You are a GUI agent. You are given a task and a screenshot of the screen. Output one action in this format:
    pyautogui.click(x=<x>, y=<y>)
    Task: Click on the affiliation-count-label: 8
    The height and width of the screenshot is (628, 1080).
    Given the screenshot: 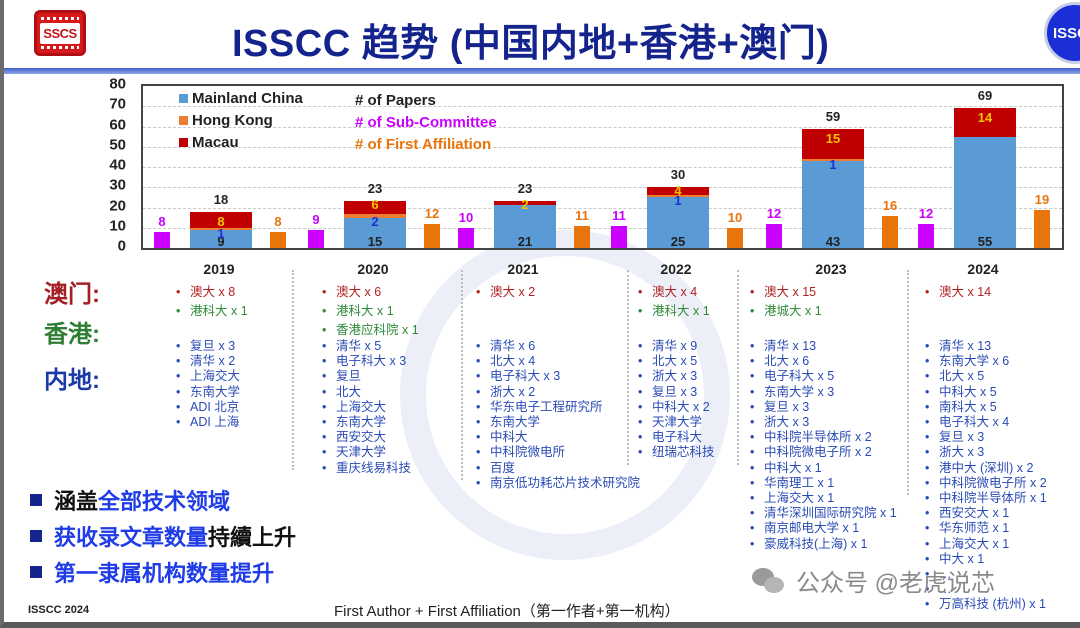 What is the action you would take?
    pyautogui.click(x=278, y=221)
    